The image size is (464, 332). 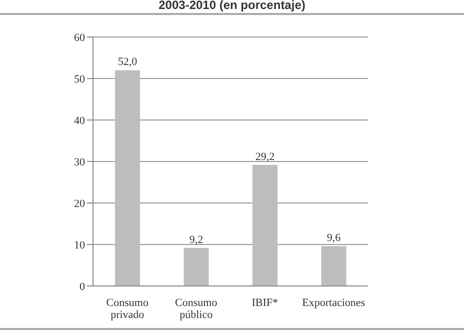 What do you see at coordinates (127, 309) in the screenshot?
I see `x-tick-label: Consumo privado` at bounding box center [127, 309].